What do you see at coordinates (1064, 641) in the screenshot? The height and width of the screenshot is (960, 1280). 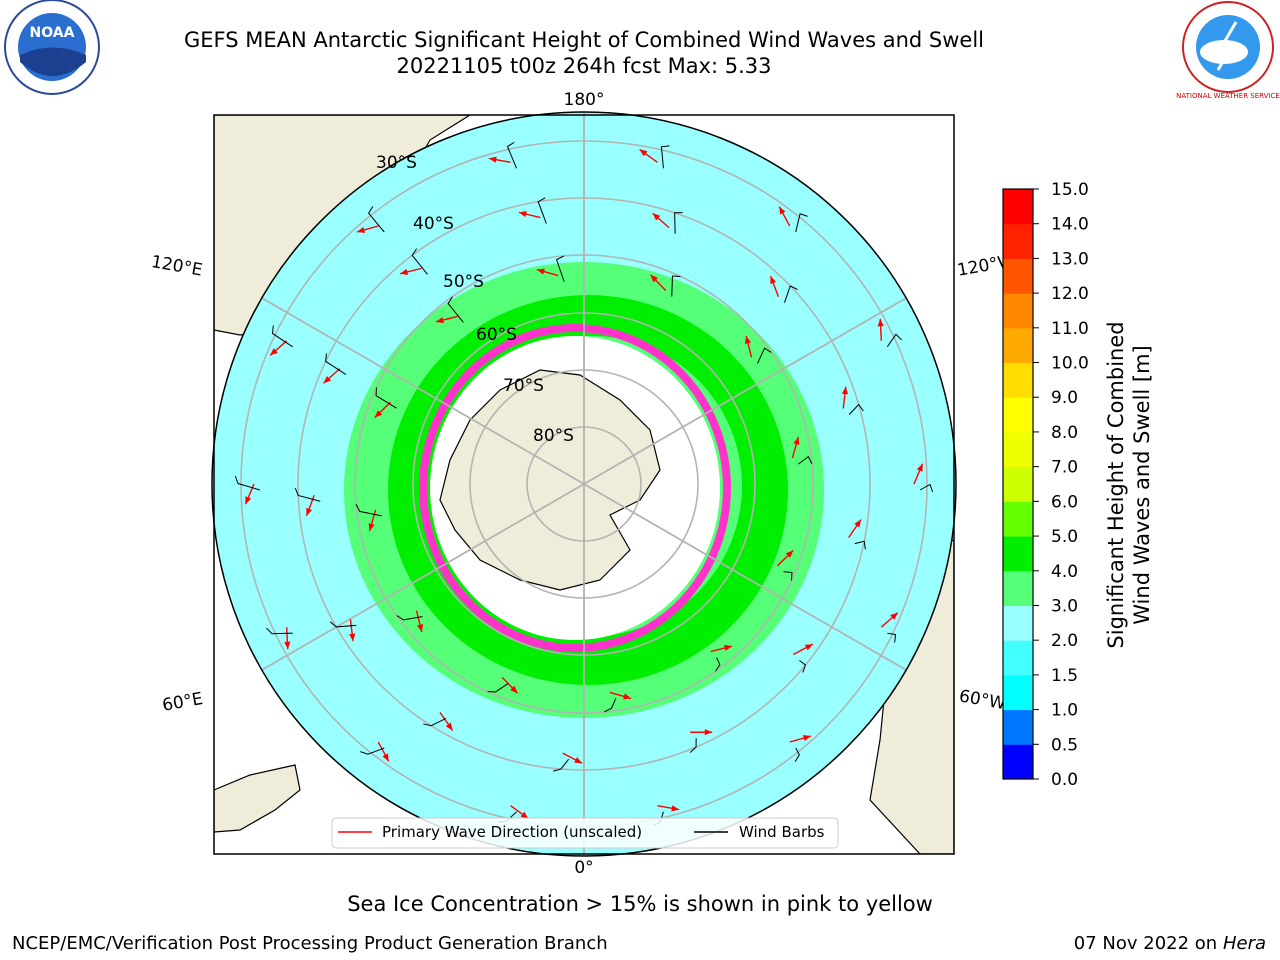 I see `colorbar-tick-label: 2.0` at bounding box center [1064, 641].